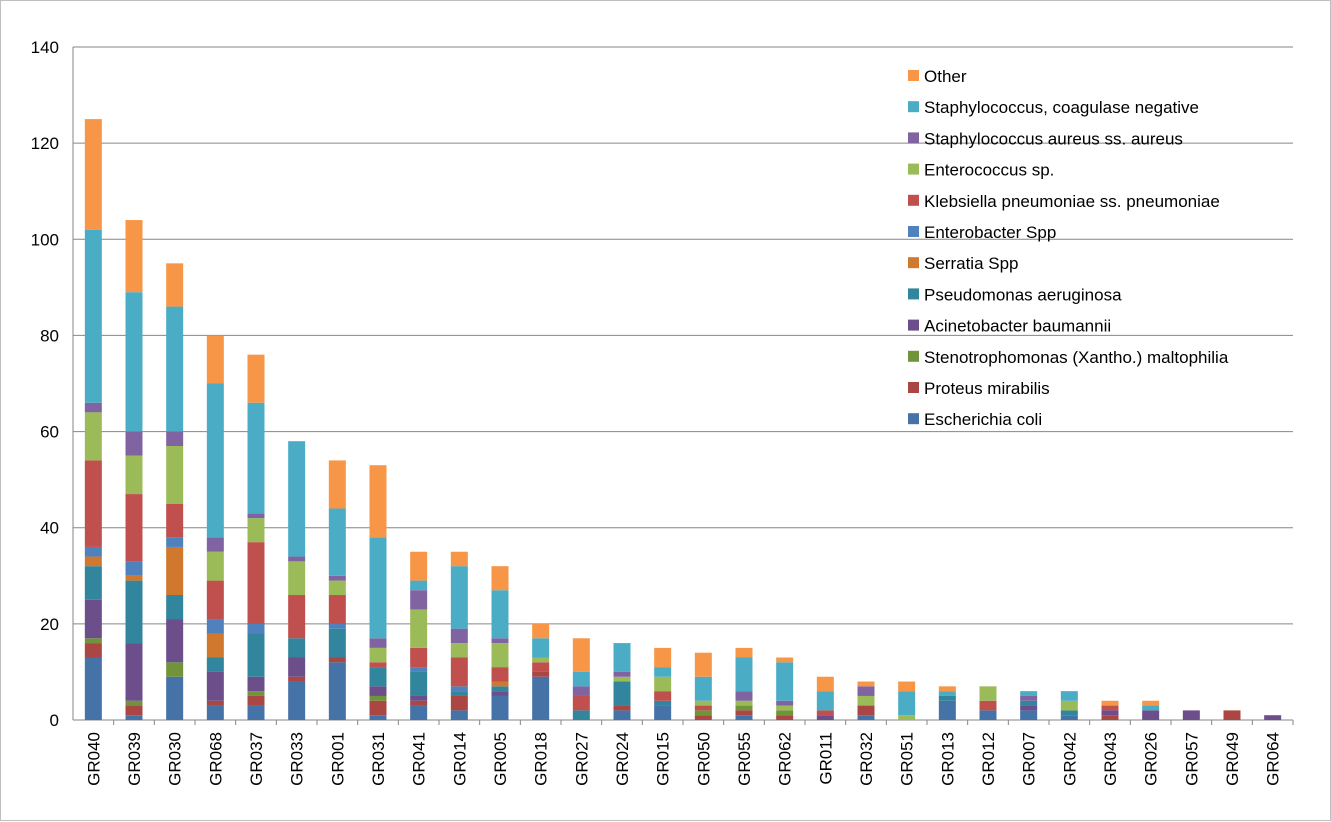 This screenshot has height=822, width=1331. What do you see at coordinates (1151, 759) in the screenshot?
I see `x-tick-label: GR026` at bounding box center [1151, 759].